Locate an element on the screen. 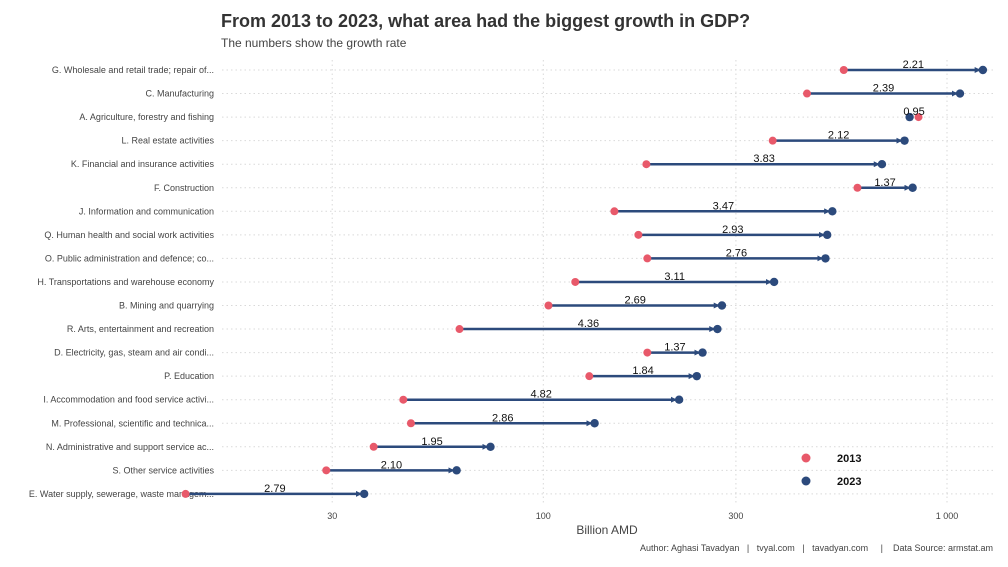 The width and height of the screenshot is (1008, 567). category-label: A. Agriculture, forestry and fishing is located at coordinates (146, 117).